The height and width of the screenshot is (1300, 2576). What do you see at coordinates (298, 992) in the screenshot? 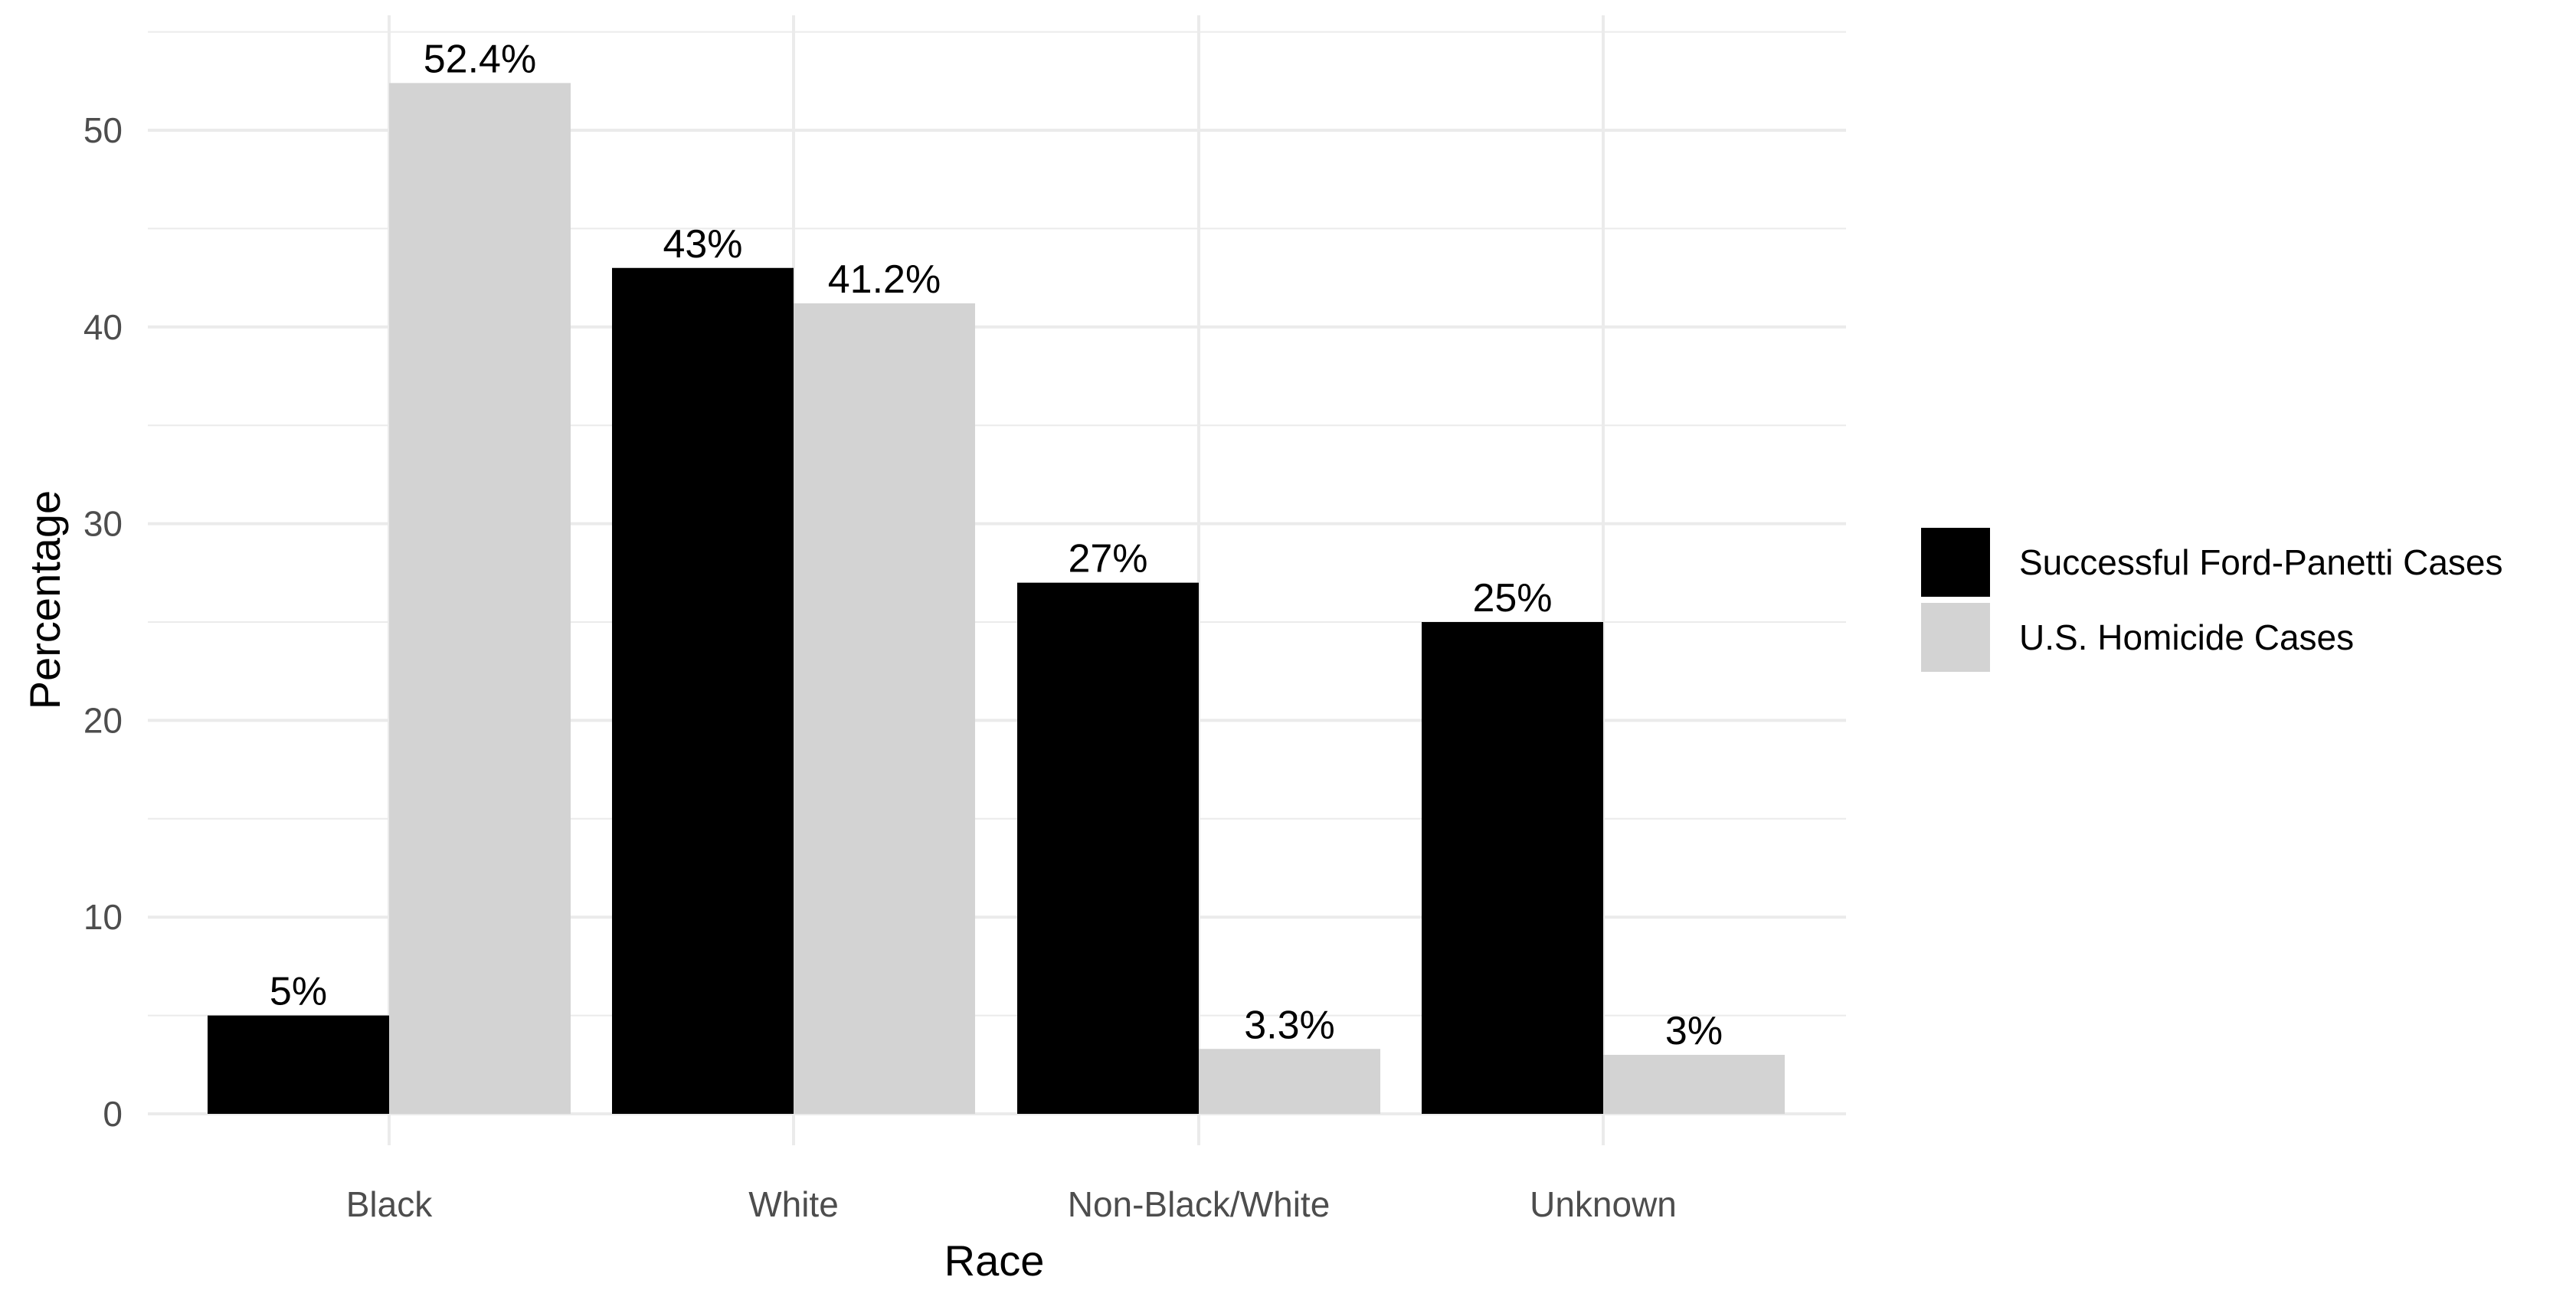
I see `data-label: 5%` at bounding box center [298, 992].